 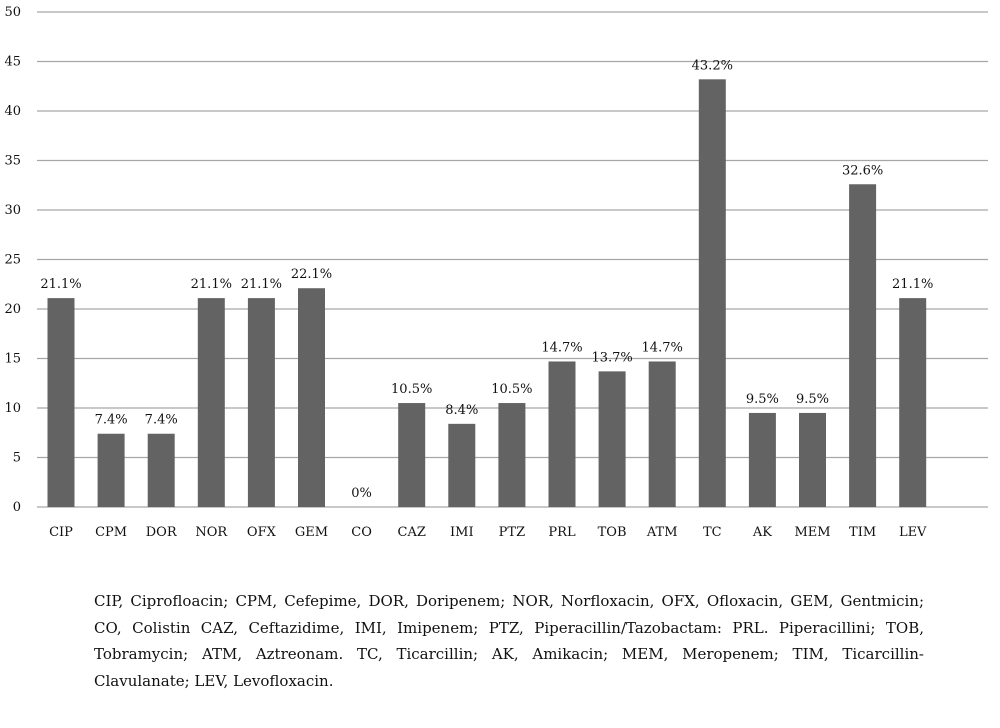 I want to click on data-label: 22.1%, so click(x=311, y=274).